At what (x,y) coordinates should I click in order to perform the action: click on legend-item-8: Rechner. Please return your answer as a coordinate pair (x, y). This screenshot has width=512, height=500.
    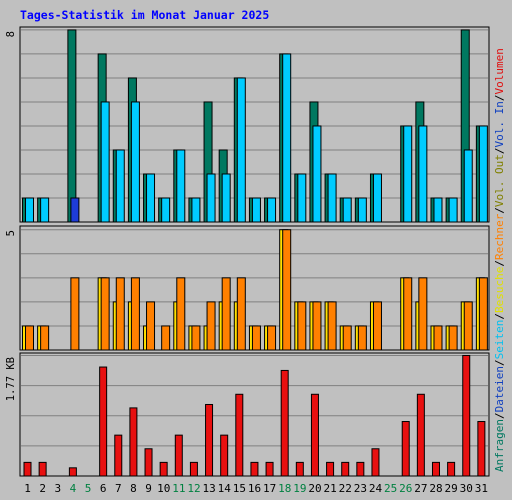
    Looking at the image, I should click on (499, 236).